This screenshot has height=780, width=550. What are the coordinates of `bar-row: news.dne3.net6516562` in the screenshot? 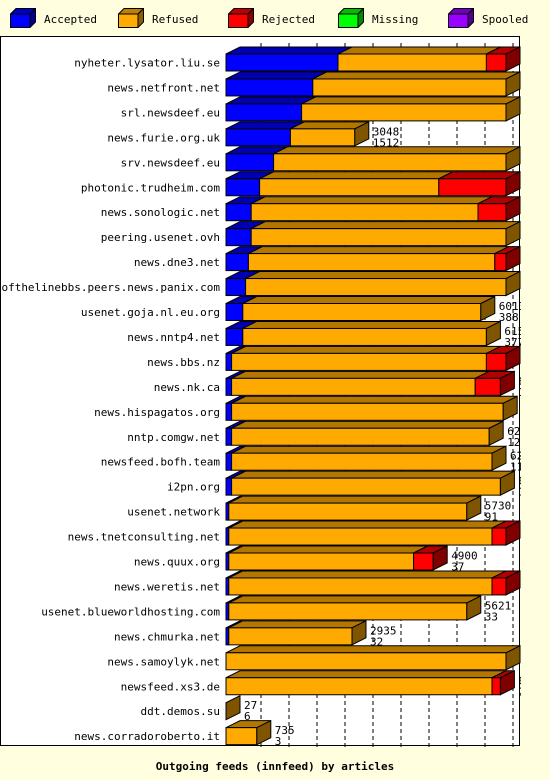 It's located at (327, 258).